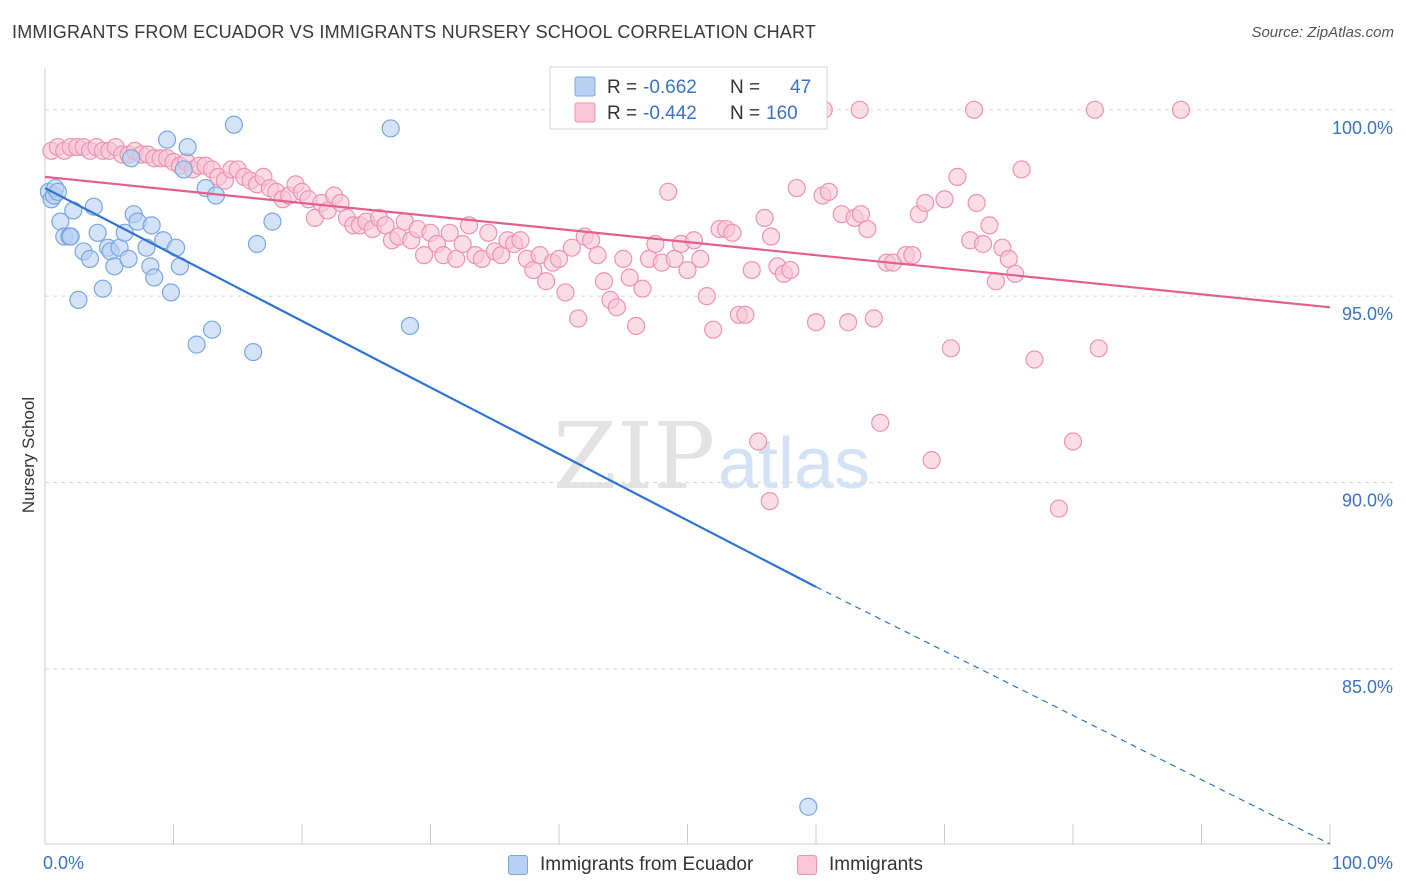 Image resolution: width=1406 pixels, height=892 pixels. Describe the element at coordinates (1367, 500) in the screenshot. I see `y-tick-label: 90.0%` at that location.